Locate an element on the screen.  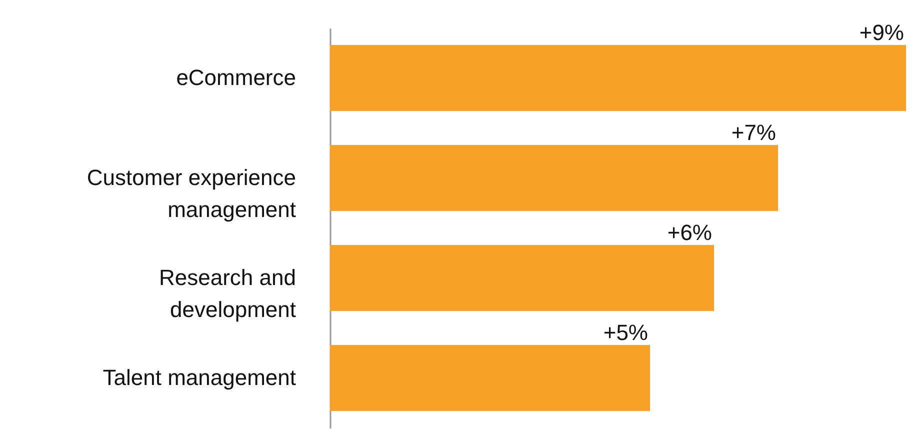
data-label: +7% is located at coordinates (753, 132).